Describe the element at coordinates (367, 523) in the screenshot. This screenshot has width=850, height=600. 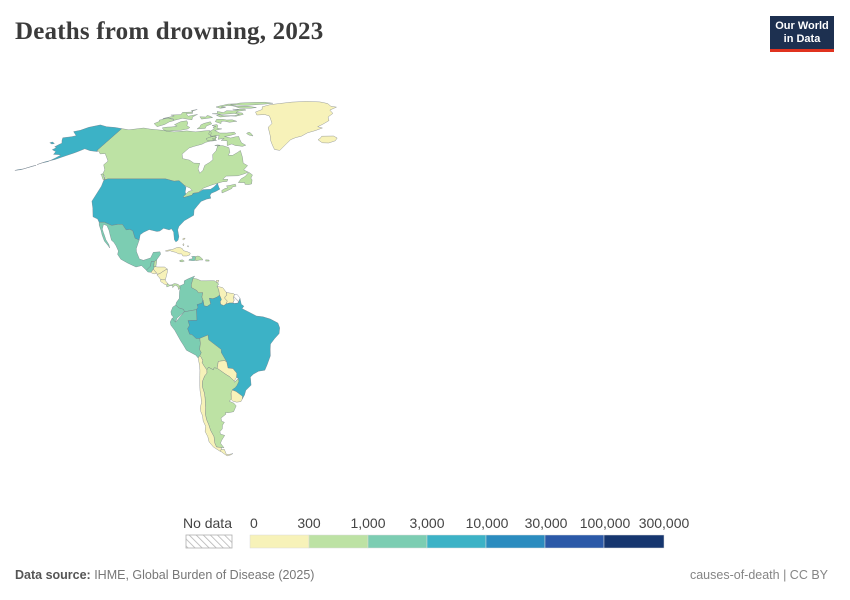
I see `svg-text: 1,000` at that location.